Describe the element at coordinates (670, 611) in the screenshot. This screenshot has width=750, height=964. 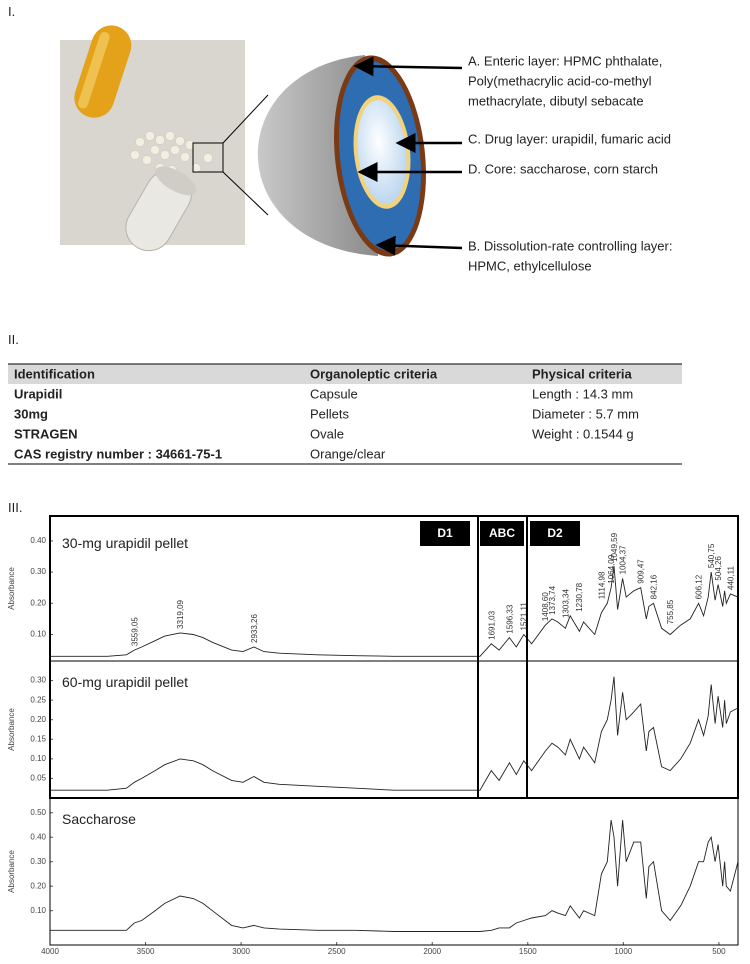
I see `peak-label: 755,85` at that location.